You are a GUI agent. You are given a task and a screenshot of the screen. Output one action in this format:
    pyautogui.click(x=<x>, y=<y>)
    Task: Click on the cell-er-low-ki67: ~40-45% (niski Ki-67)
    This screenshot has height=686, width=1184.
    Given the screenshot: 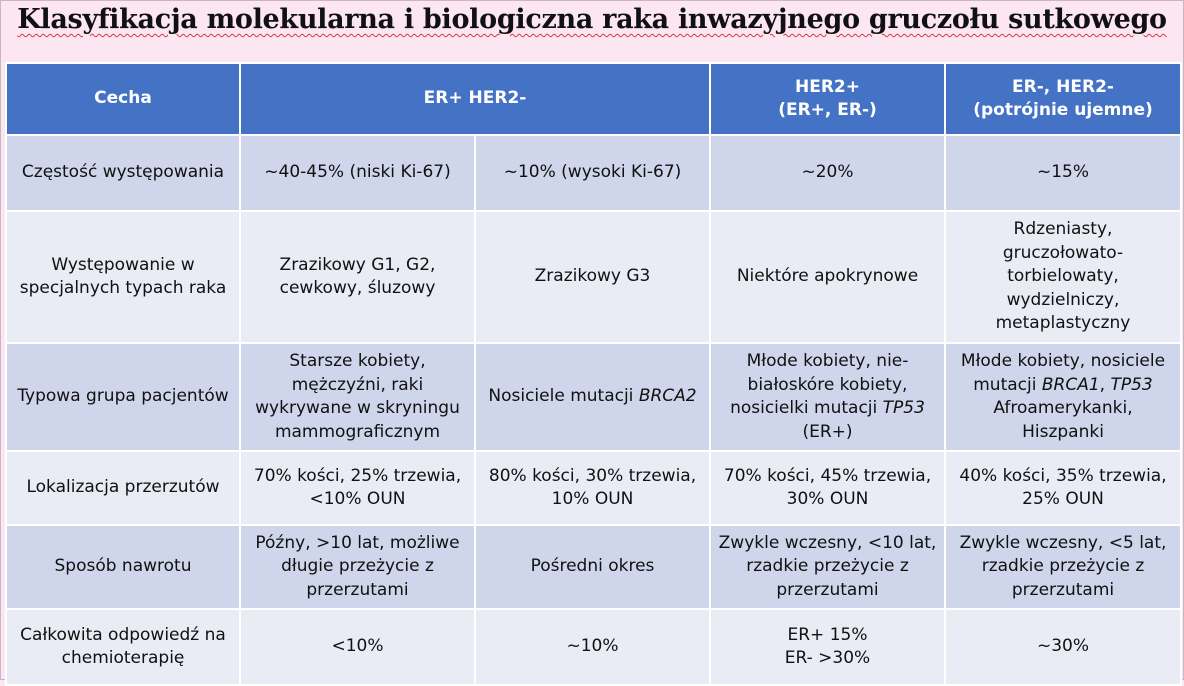 What is the action you would take?
    pyautogui.click(x=357, y=173)
    